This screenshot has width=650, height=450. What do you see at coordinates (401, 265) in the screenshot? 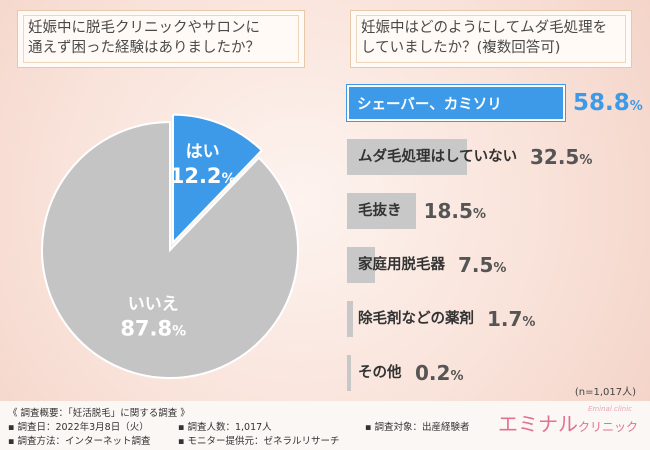
I see `bar-category-label: 家庭用脱毛器` at bounding box center [401, 265].